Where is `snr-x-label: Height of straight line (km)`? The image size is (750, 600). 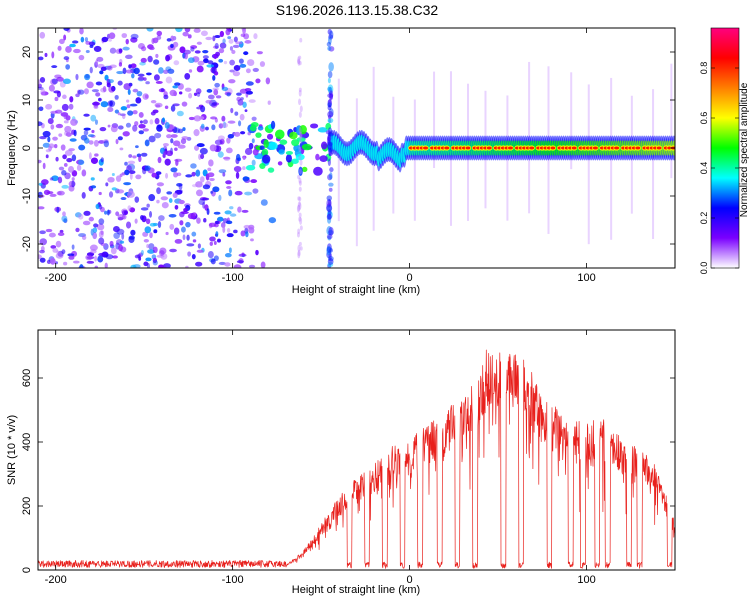 snr-x-label: Height of straight line (km) is located at coordinates (356, 590).